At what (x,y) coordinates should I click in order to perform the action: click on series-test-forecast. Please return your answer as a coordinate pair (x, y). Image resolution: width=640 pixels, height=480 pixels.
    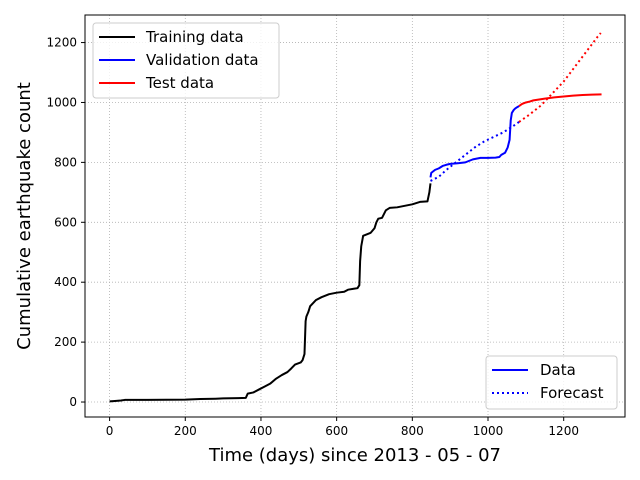
    Looking at the image, I should click on (560, 77).